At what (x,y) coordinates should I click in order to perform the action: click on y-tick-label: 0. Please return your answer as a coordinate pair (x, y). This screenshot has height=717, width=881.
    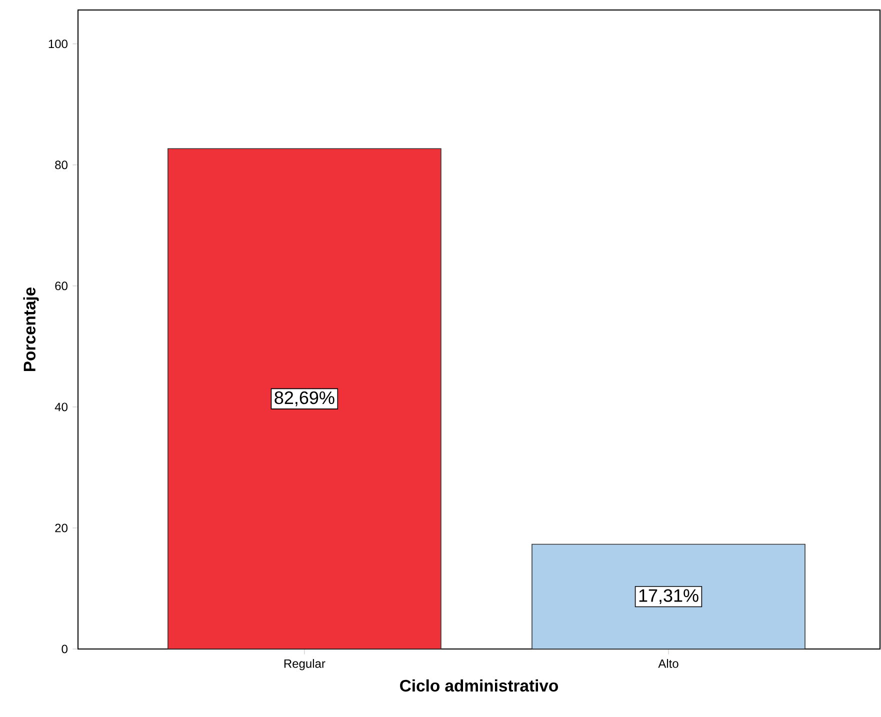
    Looking at the image, I should click on (65, 649).